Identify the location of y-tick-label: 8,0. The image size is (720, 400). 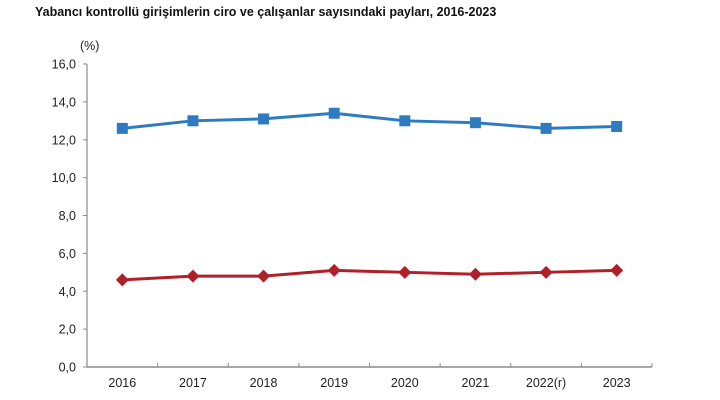
(67, 216).